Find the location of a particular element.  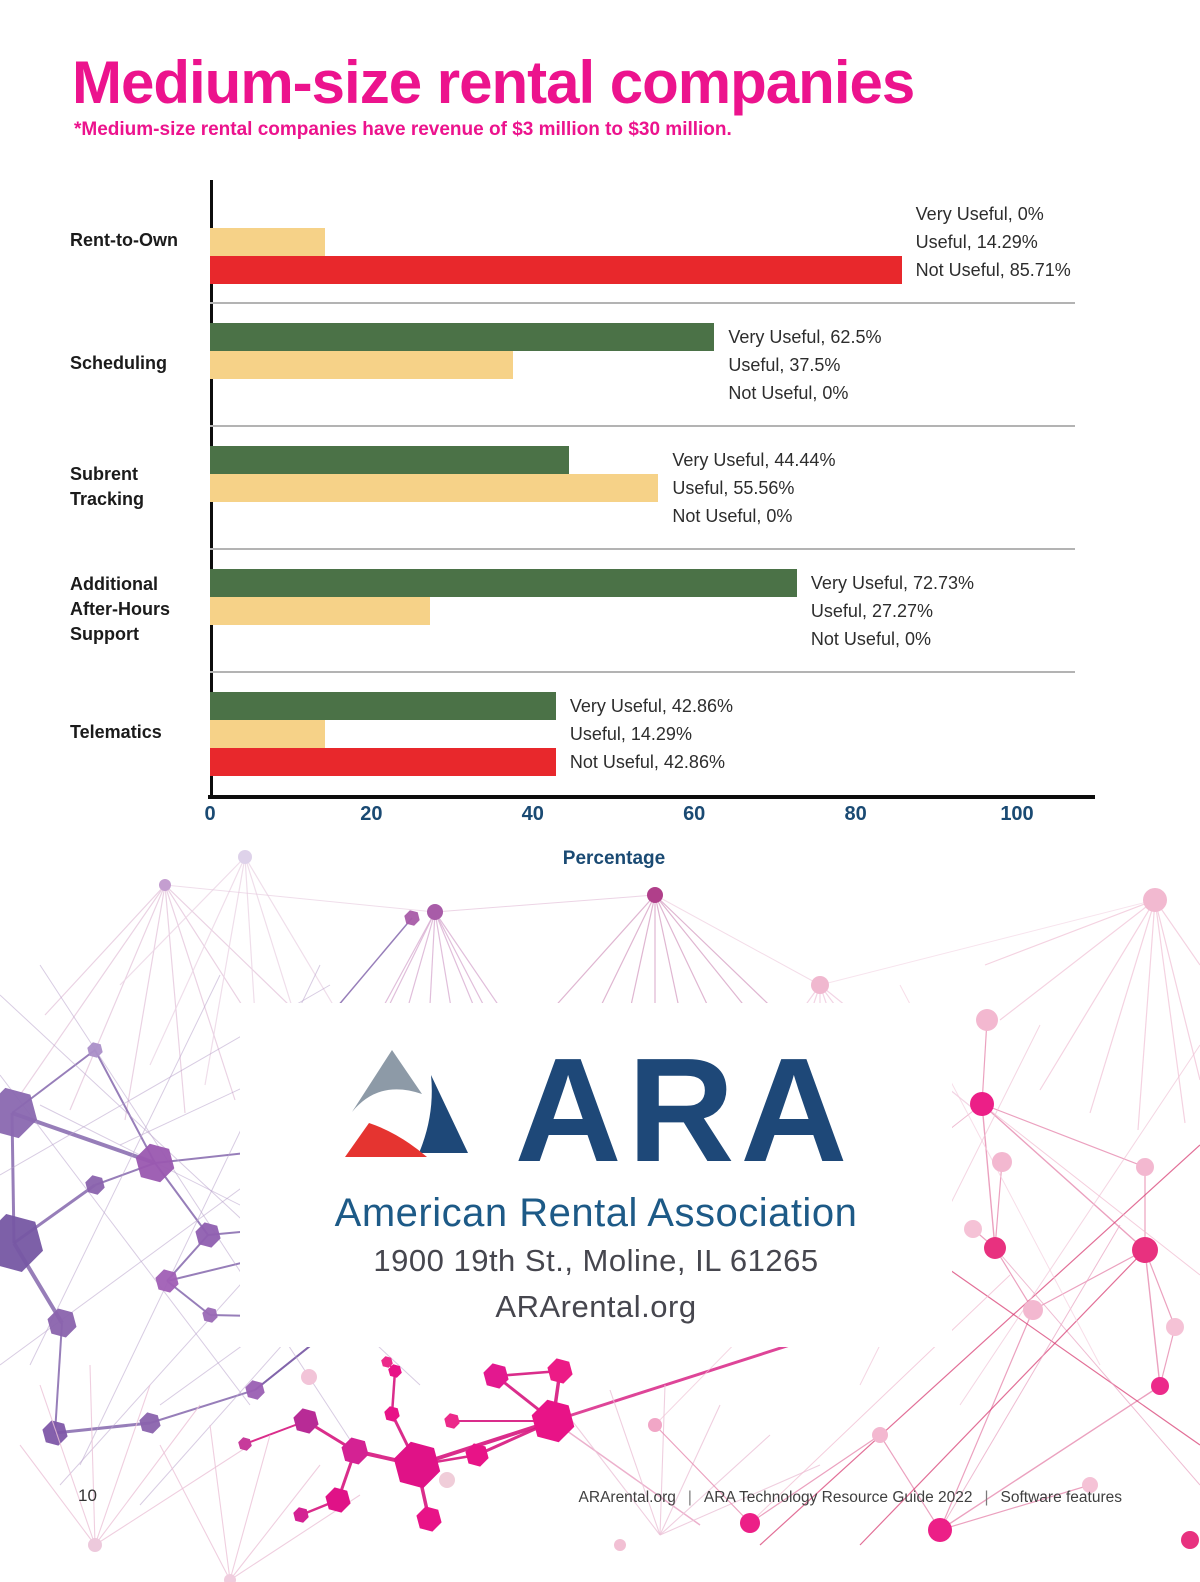

bar-useful-subrent-tracking is located at coordinates (434, 487).